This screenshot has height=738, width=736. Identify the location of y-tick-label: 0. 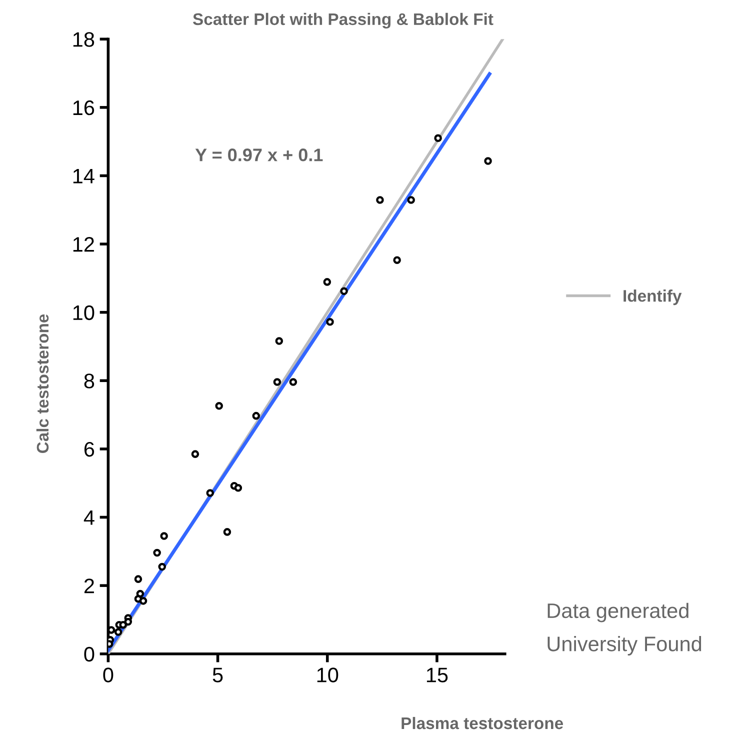
(89, 654).